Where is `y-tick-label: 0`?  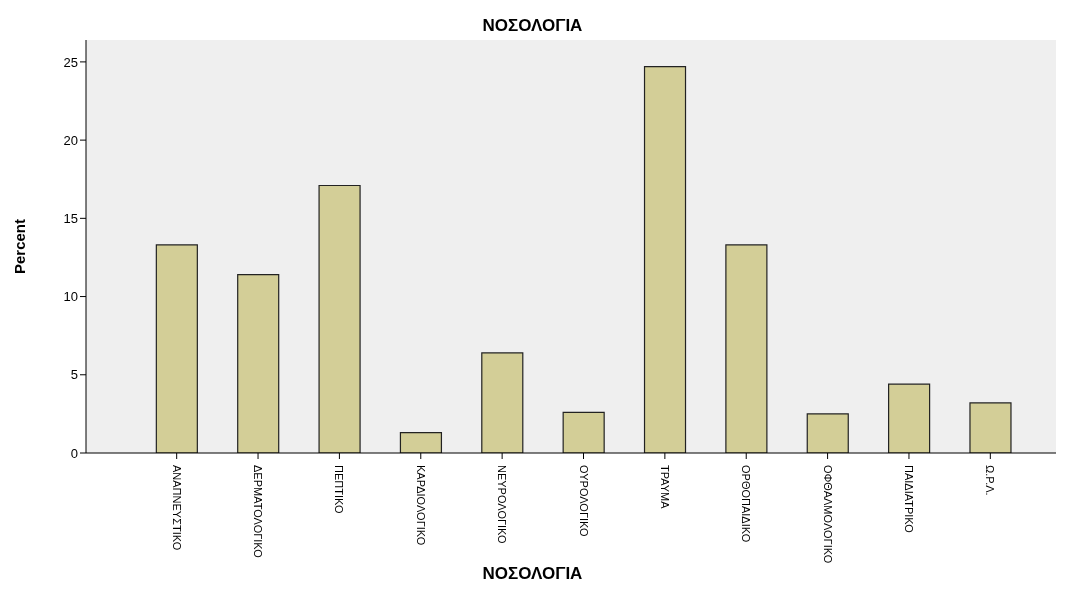 y-tick-label: 0 is located at coordinates (74, 453).